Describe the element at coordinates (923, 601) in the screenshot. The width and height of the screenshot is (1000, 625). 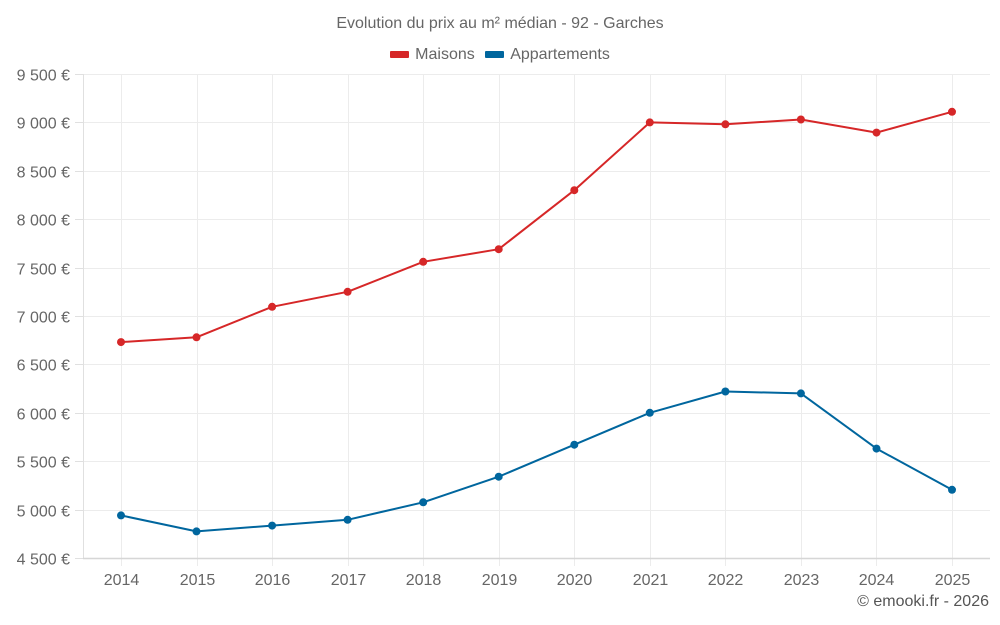
I see `credit-text: © emooki.fr - 2026` at that location.